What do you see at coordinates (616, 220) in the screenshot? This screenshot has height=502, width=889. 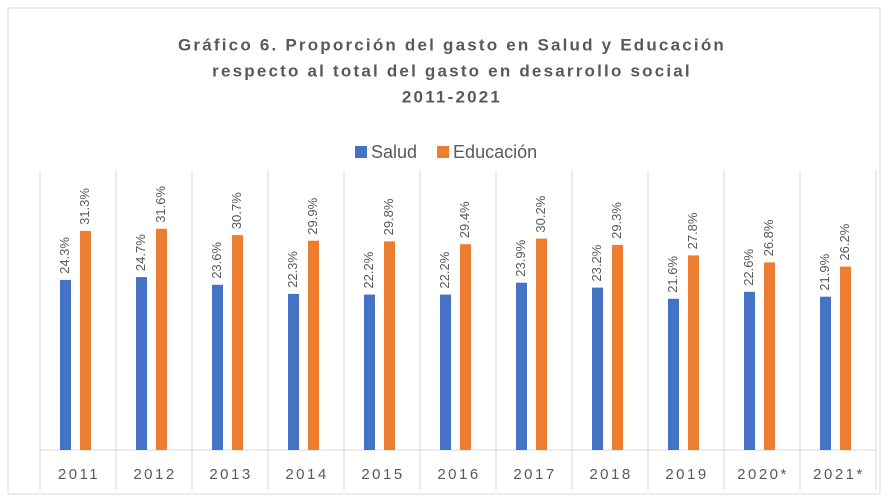 I see `value-label: 29.3%` at bounding box center [616, 220].